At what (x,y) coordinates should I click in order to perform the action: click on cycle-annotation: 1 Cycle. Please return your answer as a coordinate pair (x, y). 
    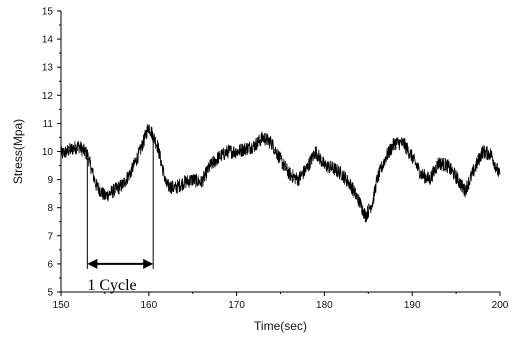
    Looking at the image, I should click on (120, 217).